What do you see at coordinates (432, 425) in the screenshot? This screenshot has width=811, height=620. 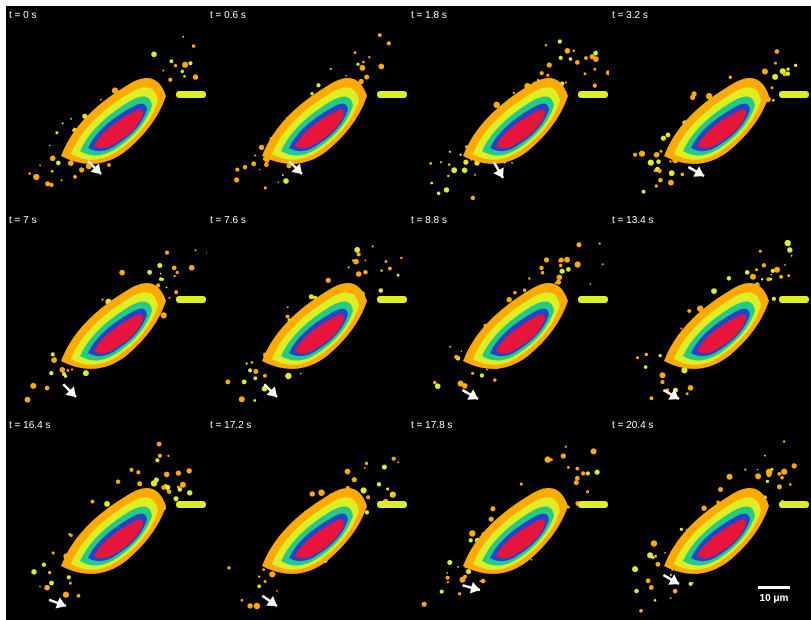 I see `time-label: t = 17.8 s` at bounding box center [432, 425].